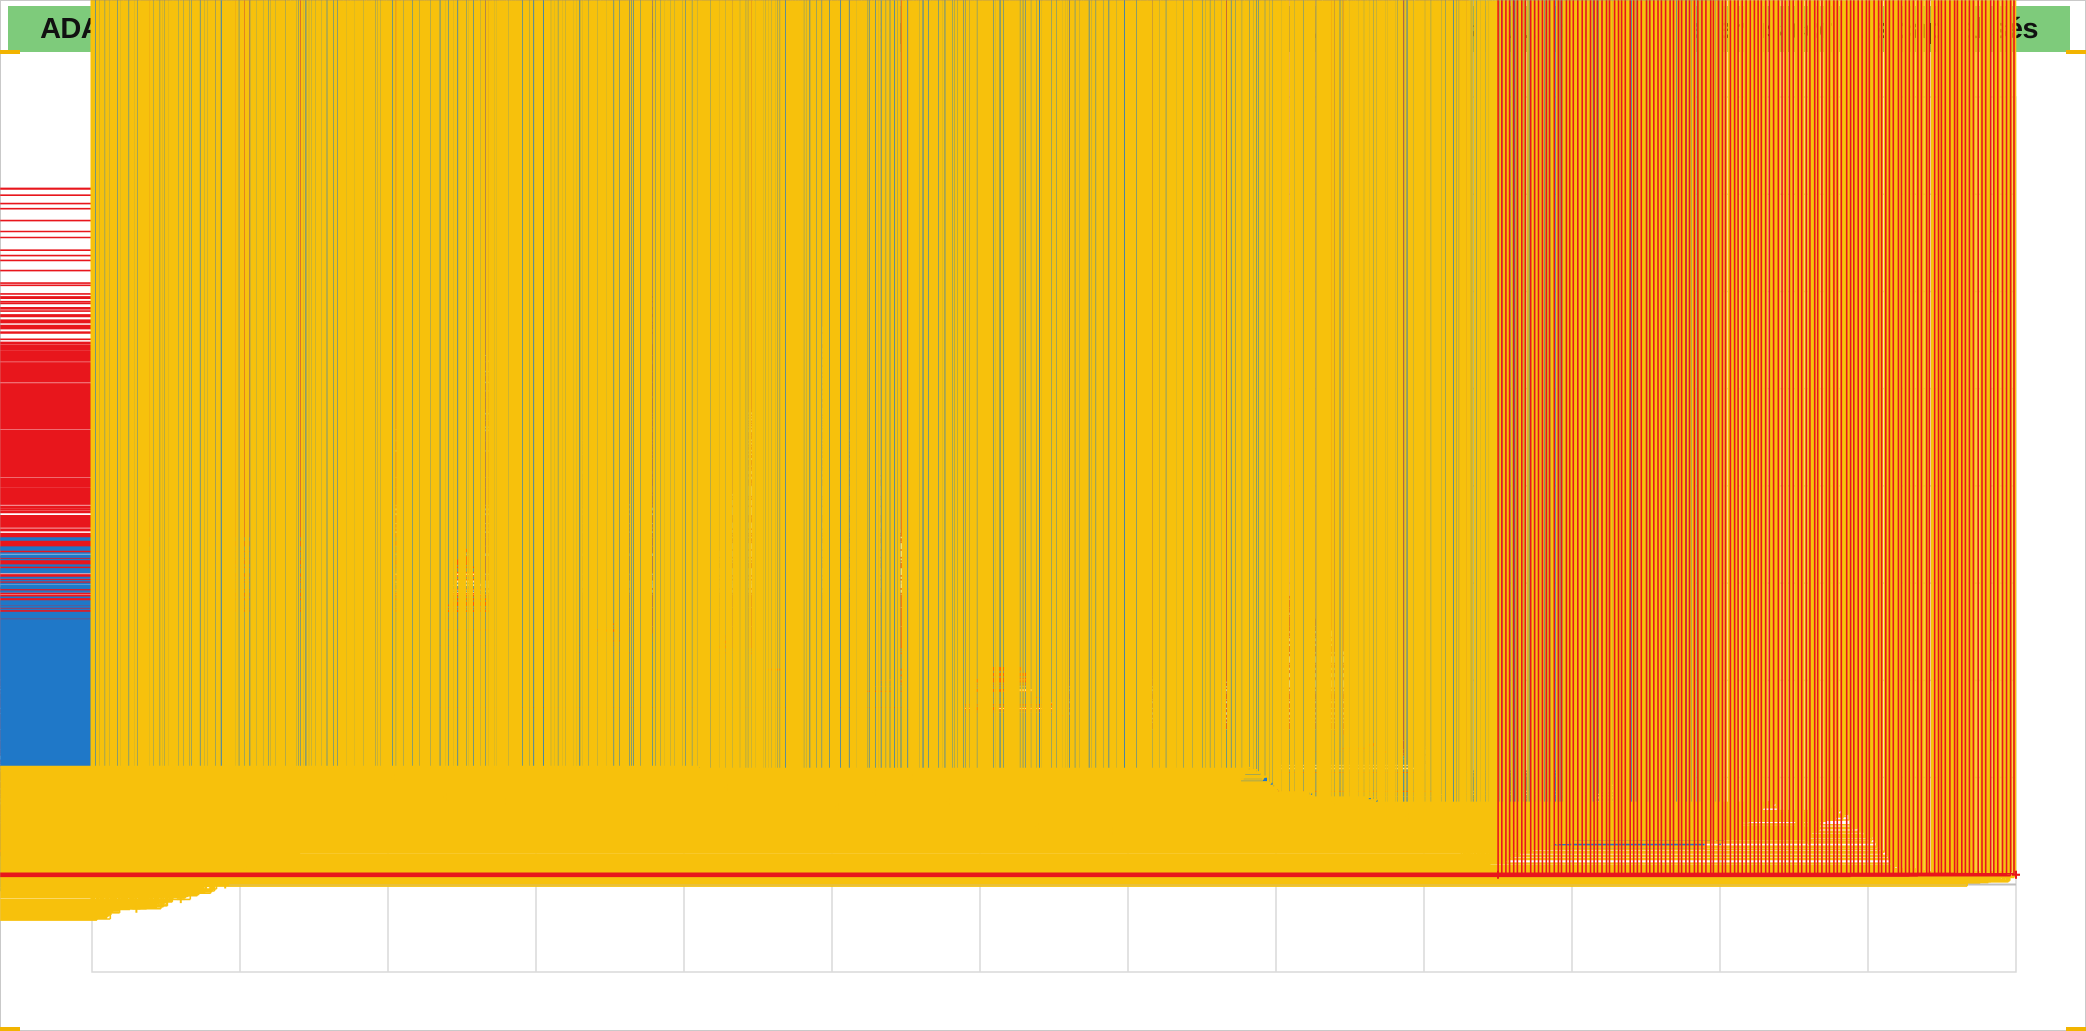 This screenshot has width=2086, height=1031. Describe the element at coordinates (10, 1029) in the screenshot. I see `corner-accent-bottom-left` at that location.